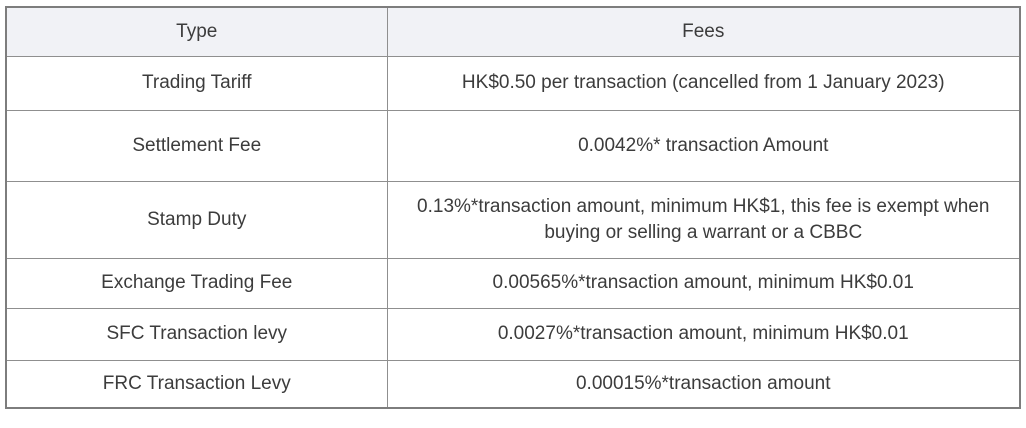 This screenshot has width=1026, height=428. I want to click on fees-table-header: Type Fees, so click(513, 31).